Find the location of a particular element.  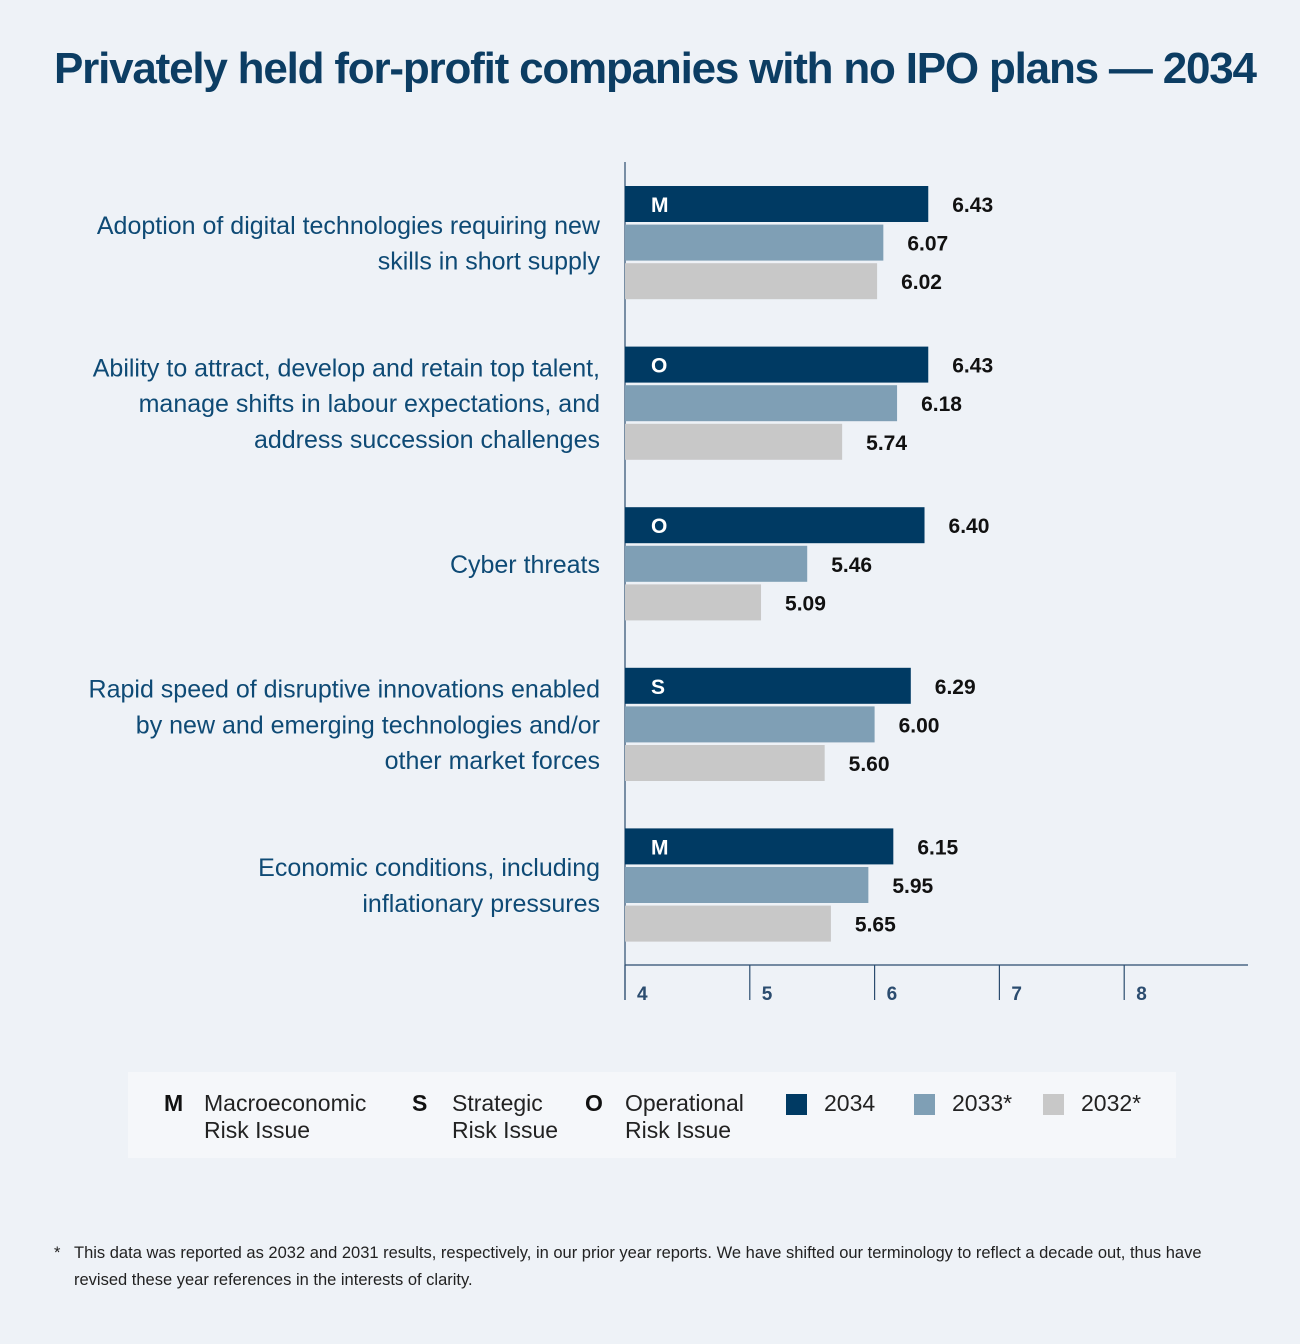

value-label-2033: 6.07 is located at coordinates (927, 244).